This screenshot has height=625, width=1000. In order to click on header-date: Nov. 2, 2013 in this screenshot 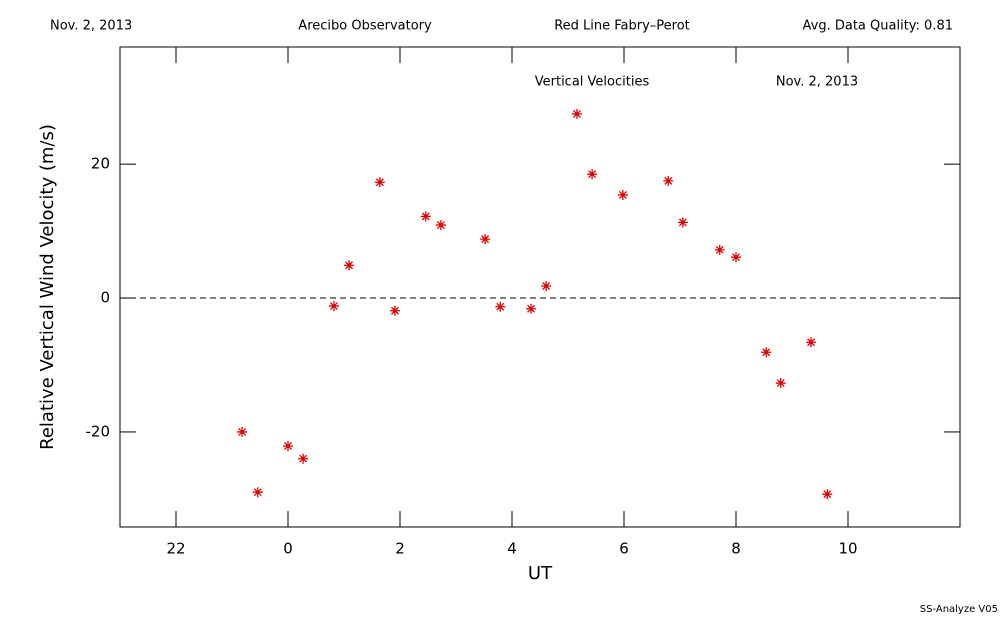, I will do `click(91, 26)`.